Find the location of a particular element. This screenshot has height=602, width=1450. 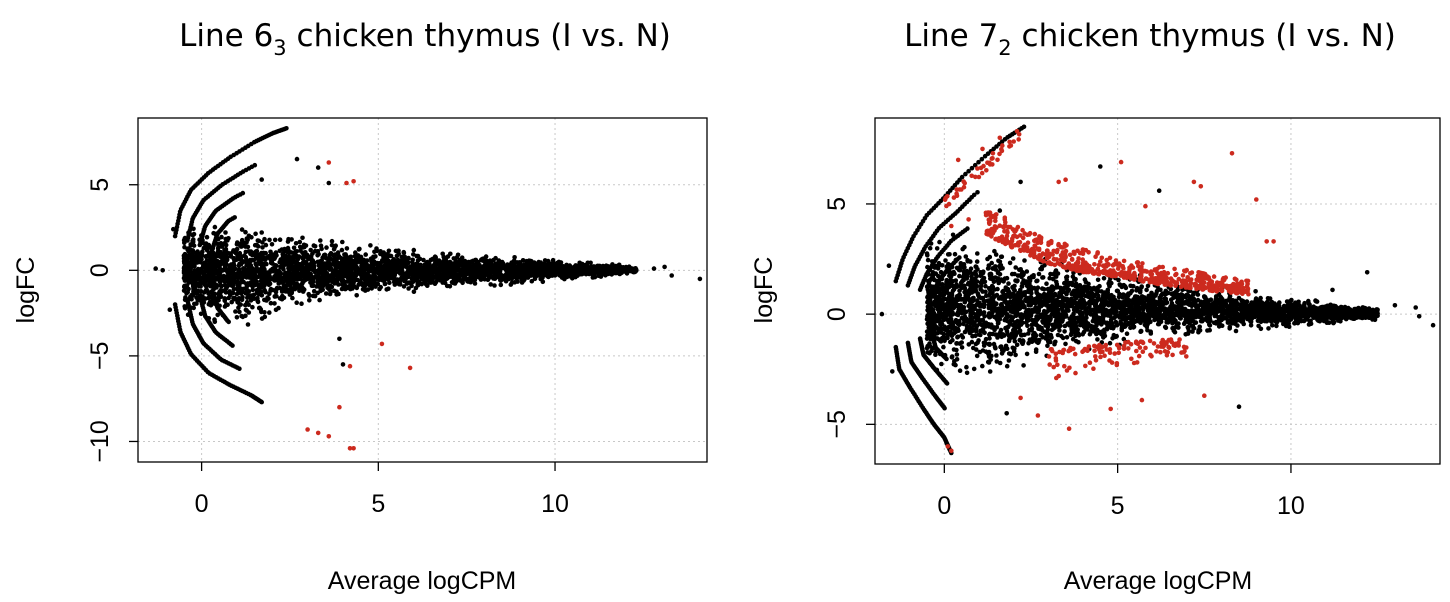

y-axis-title: logFC is located at coordinates (26, 290).